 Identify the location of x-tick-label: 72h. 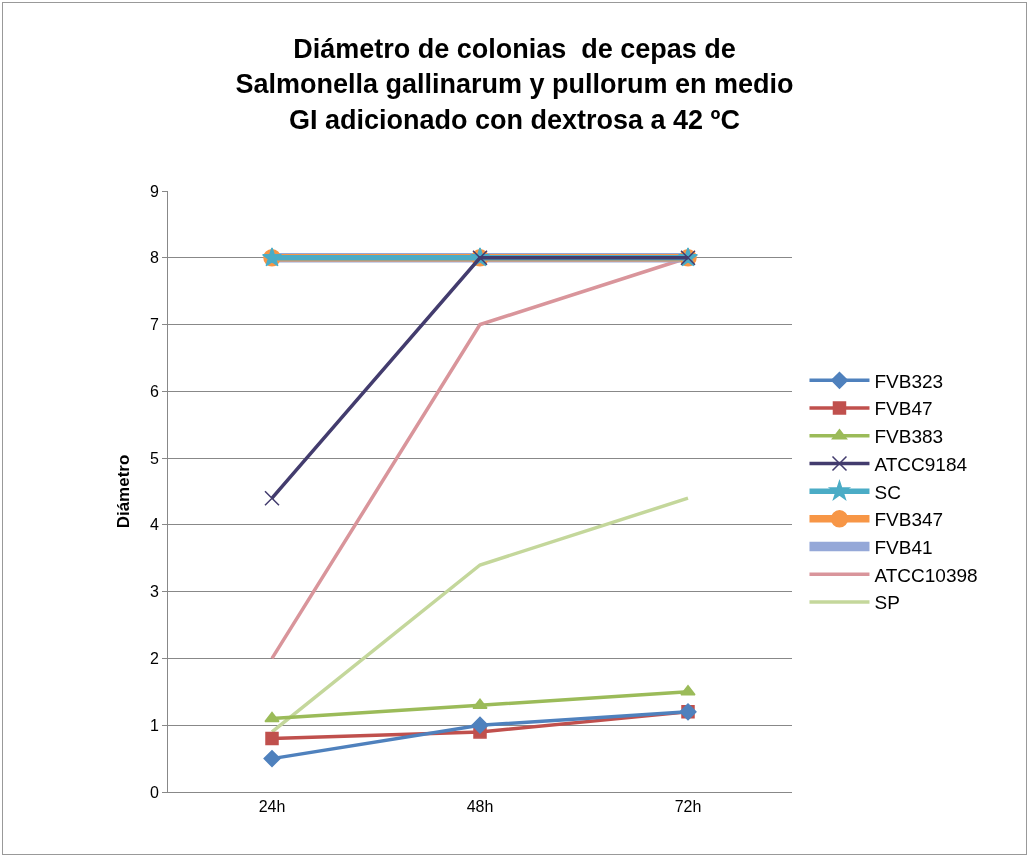
(688, 807).